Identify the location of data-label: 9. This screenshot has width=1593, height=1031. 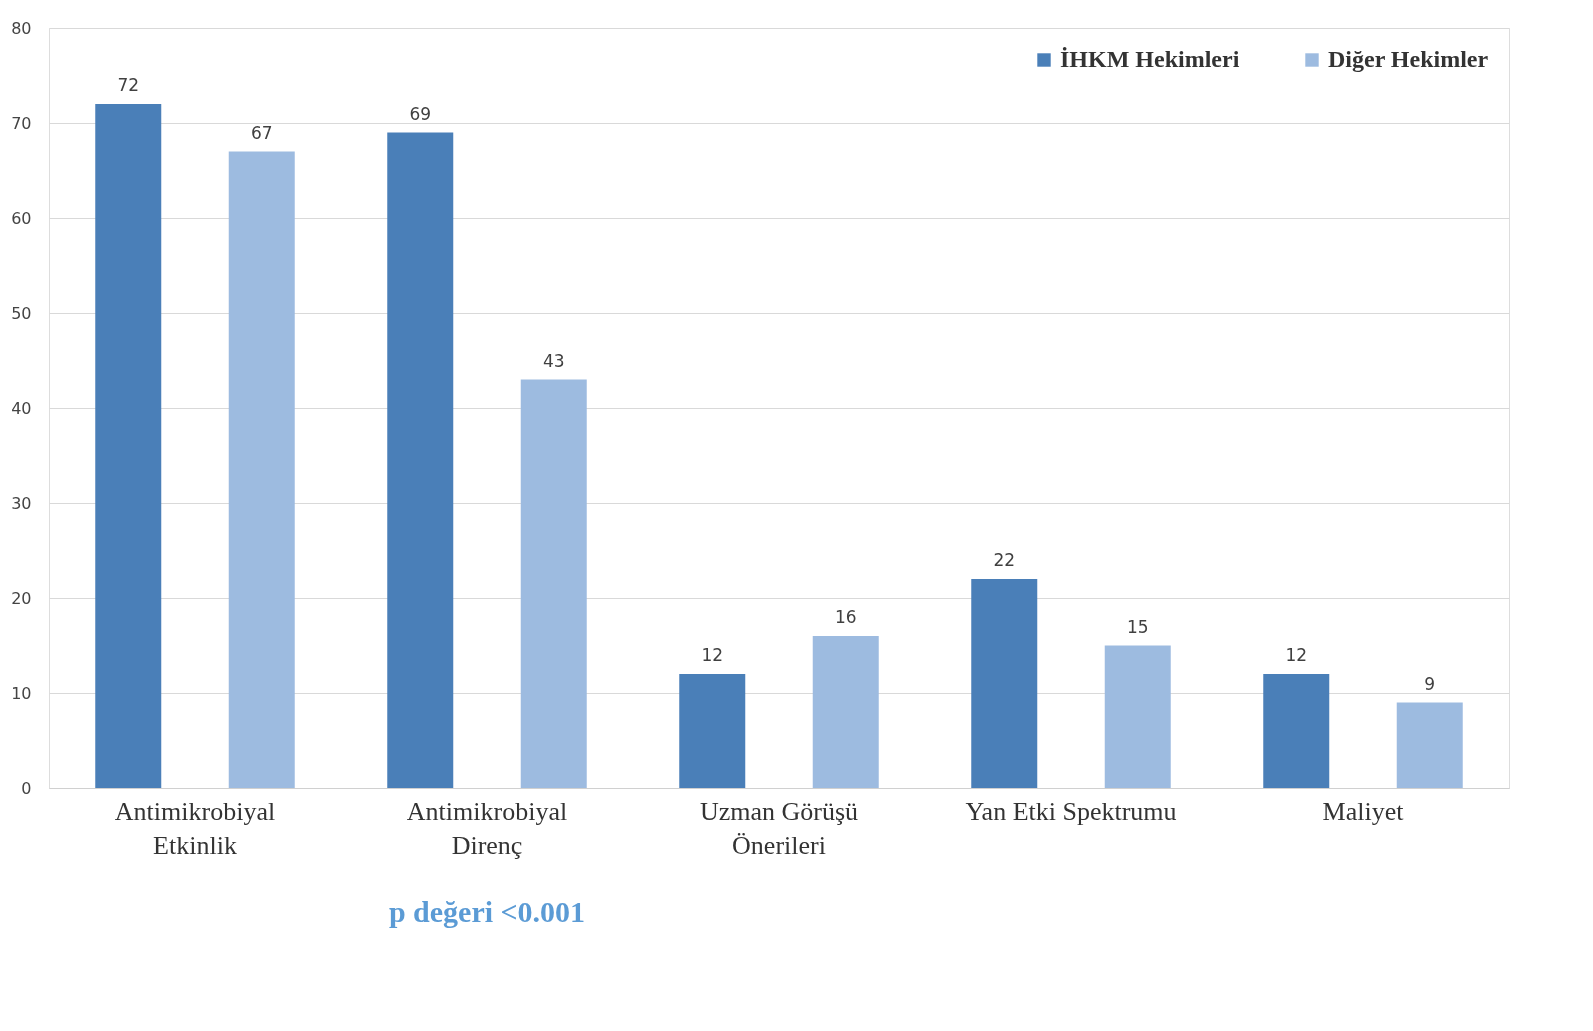
(1430, 683).